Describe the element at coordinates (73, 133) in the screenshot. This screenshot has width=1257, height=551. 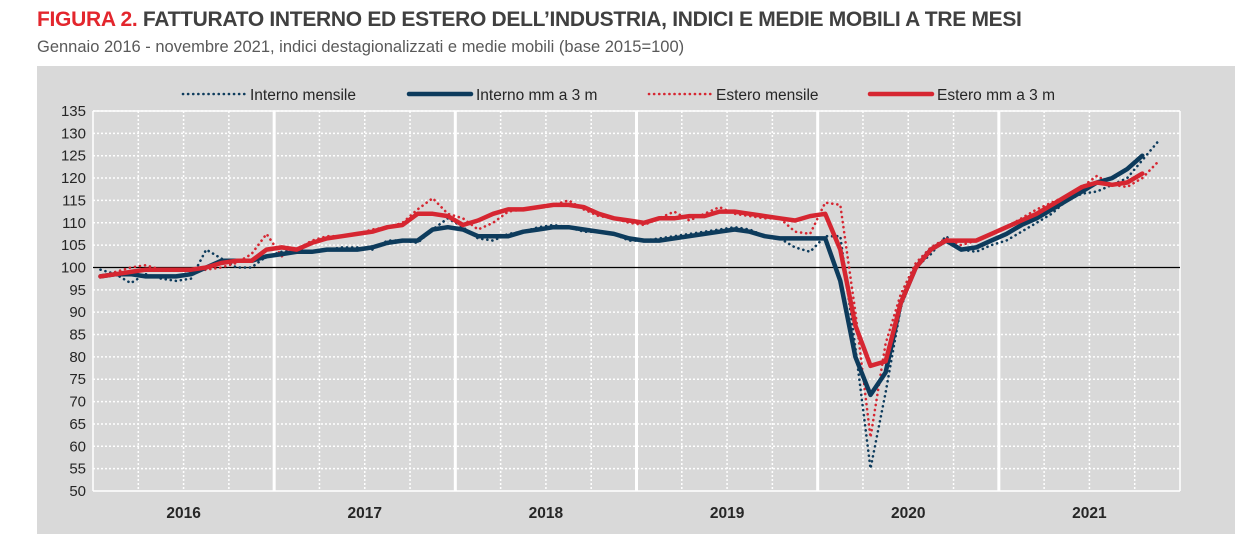
I see `y-tick-label: 130` at that location.